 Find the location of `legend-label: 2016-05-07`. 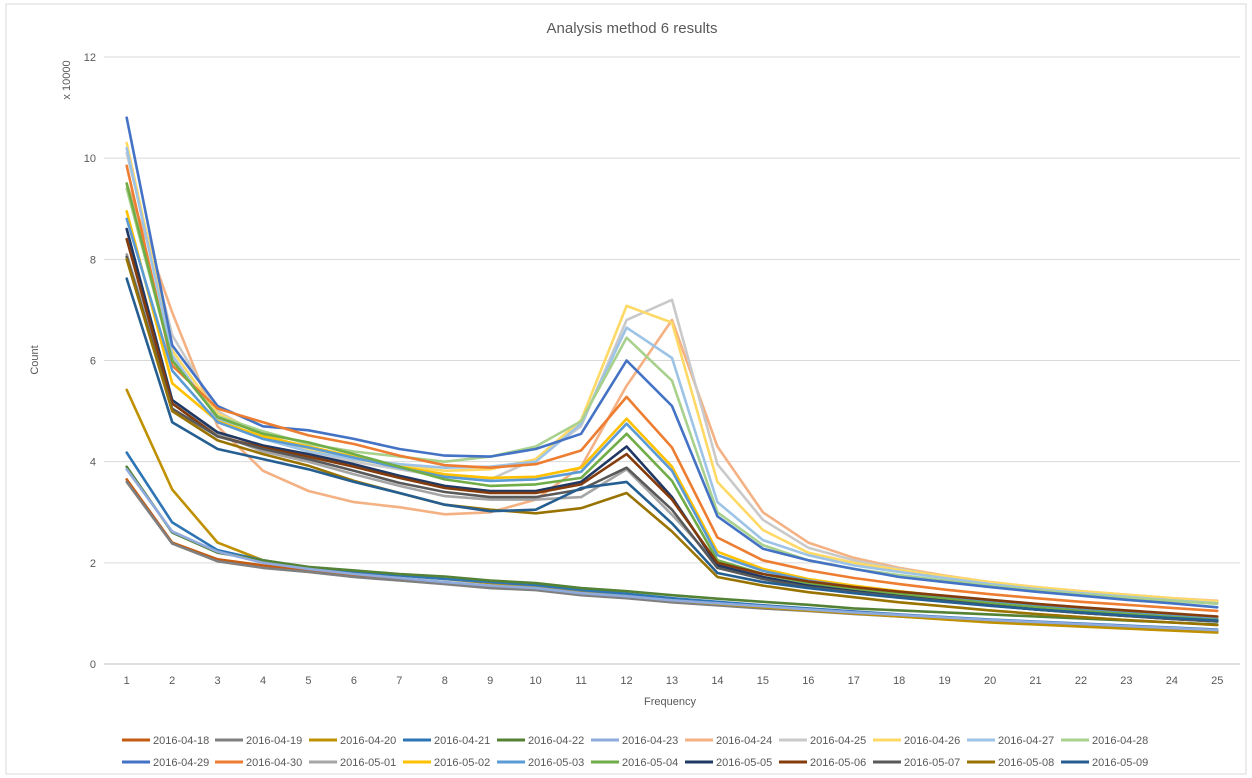

legend-label: 2016-05-07 is located at coordinates (932, 763).